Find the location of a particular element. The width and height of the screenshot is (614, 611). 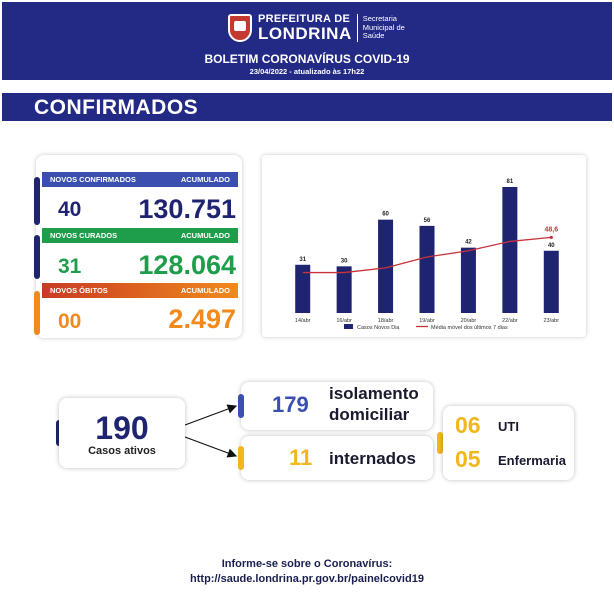

secretaria-line3: Saúde is located at coordinates (373, 36).